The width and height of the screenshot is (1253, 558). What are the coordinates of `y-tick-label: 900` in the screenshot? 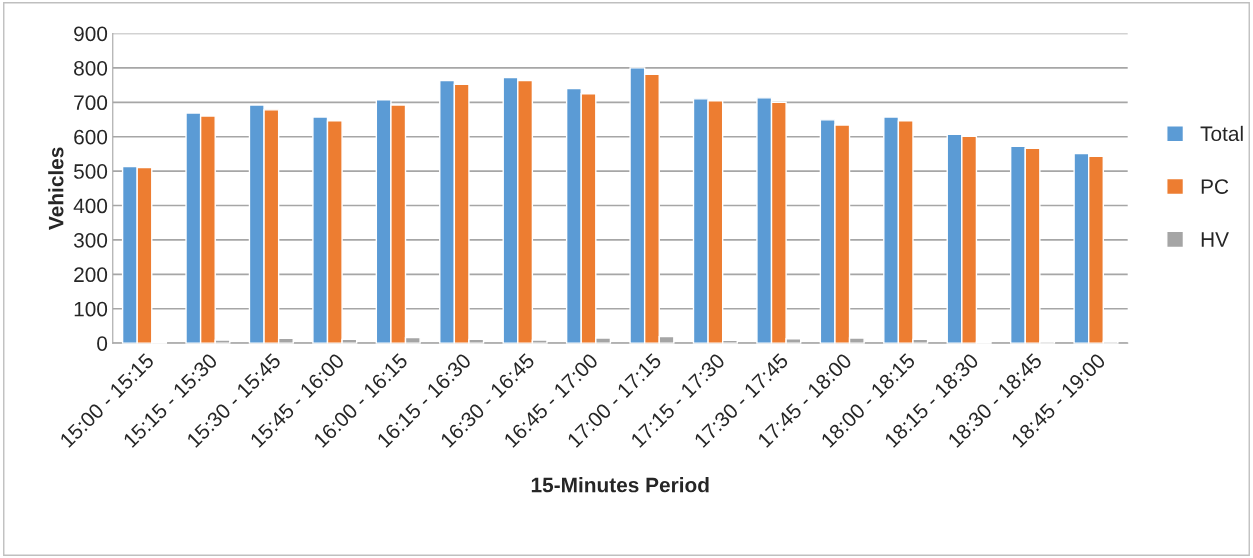 It's located at (91, 34).